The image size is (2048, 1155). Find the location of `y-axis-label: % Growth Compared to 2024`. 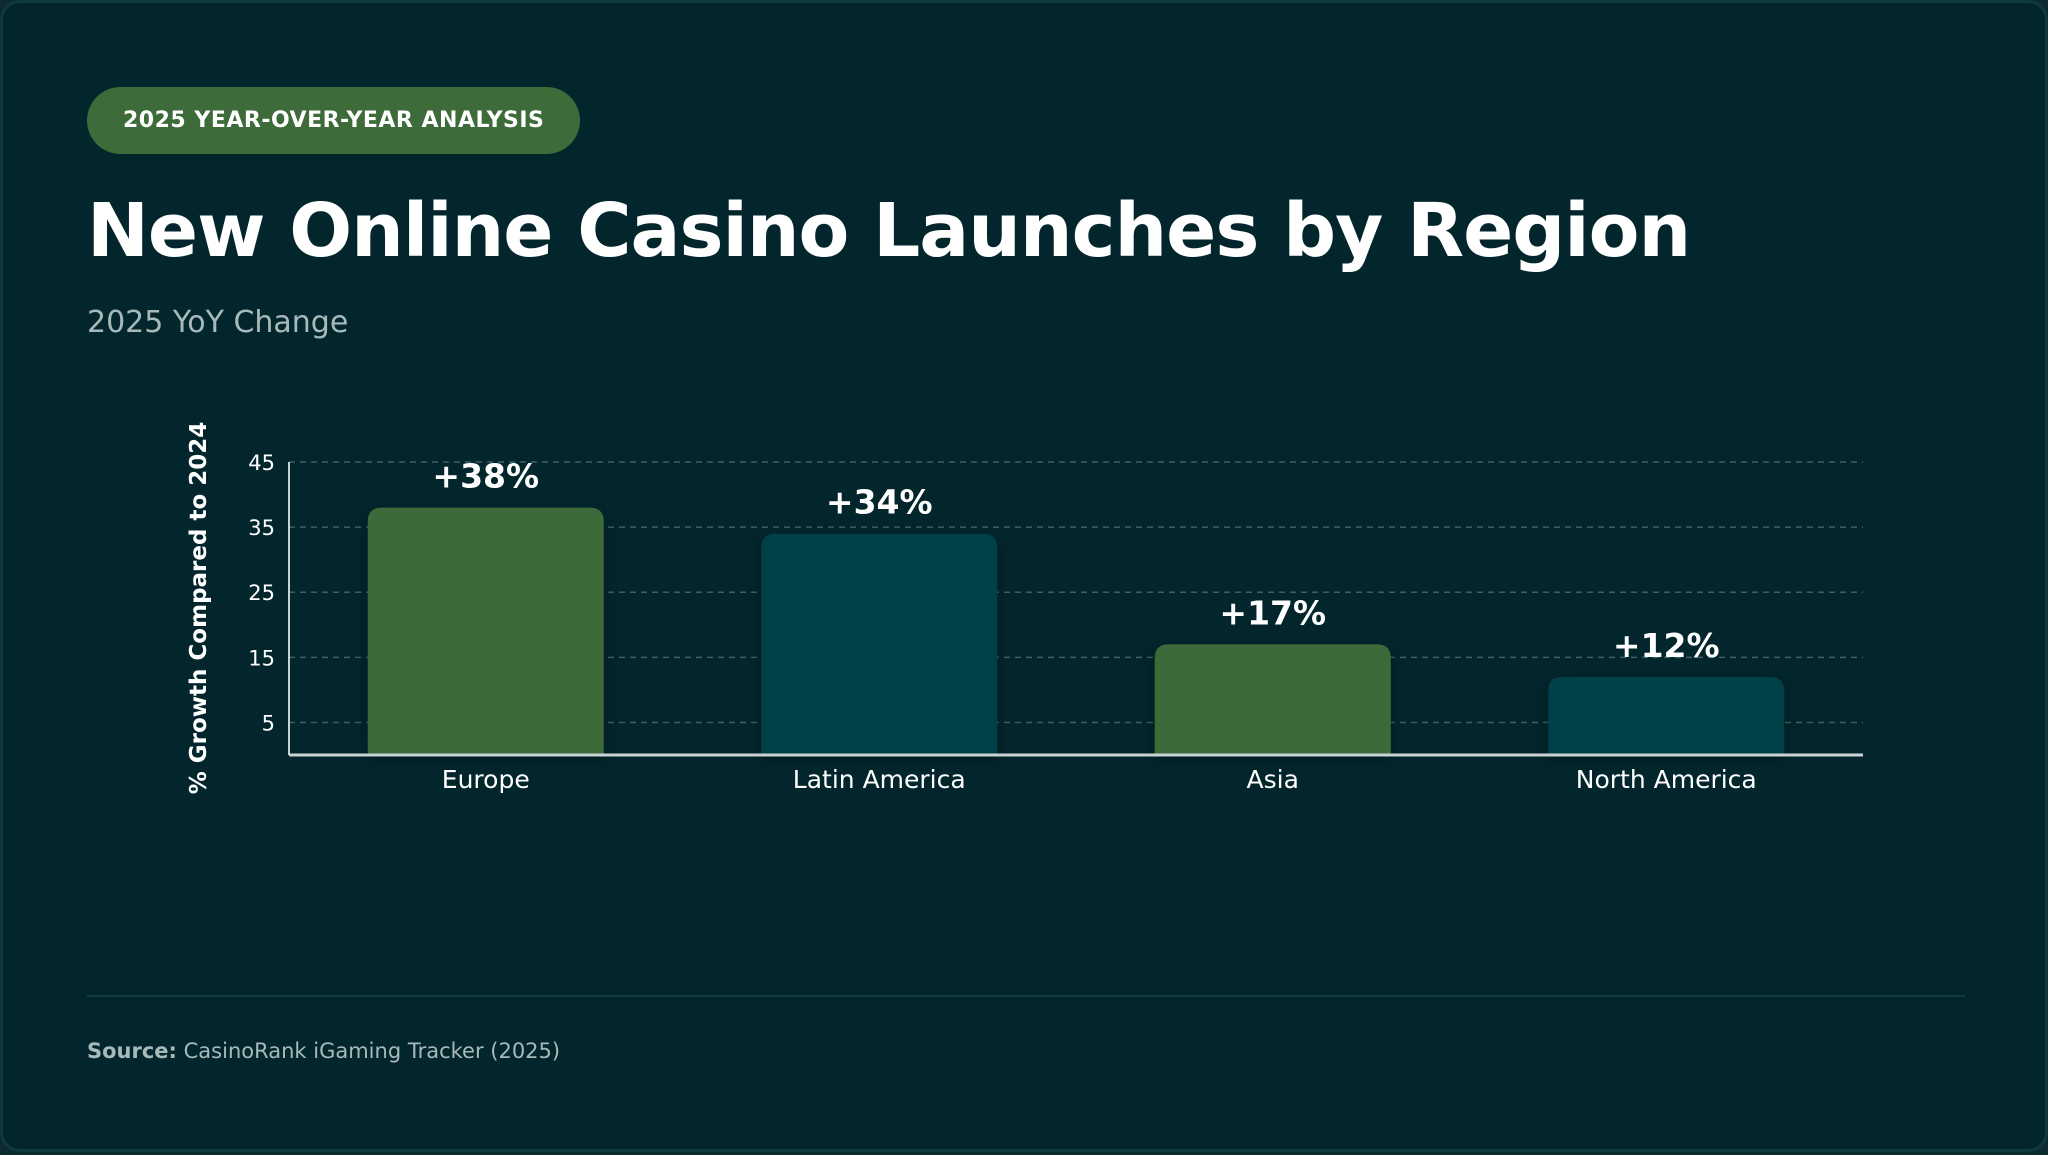

y-axis-label: % Growth Compared to 2024 is located at coordinates (199, 608).